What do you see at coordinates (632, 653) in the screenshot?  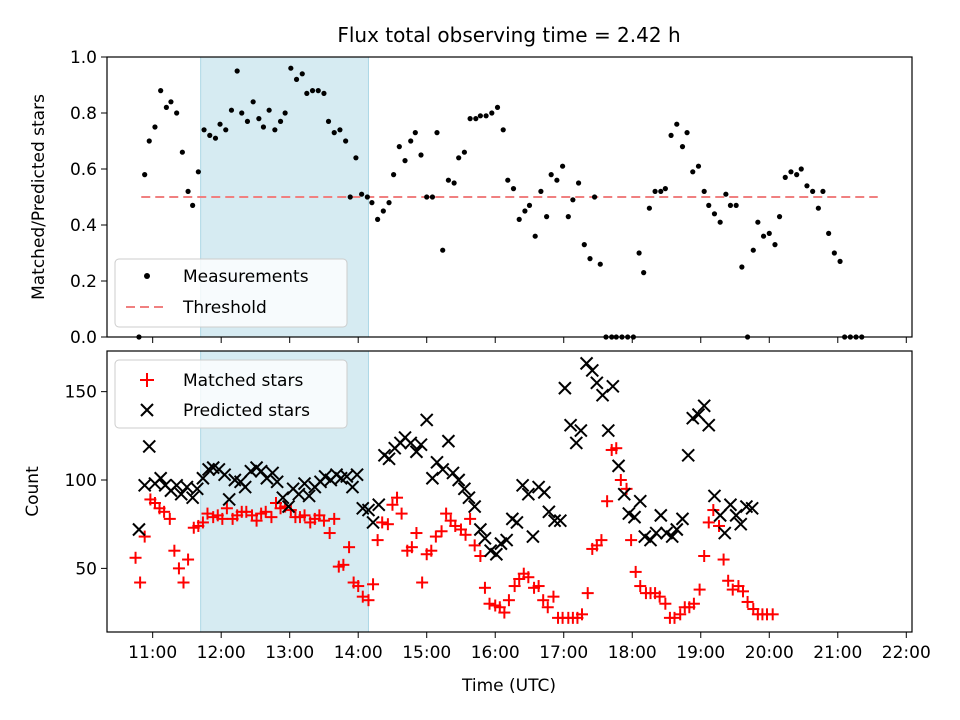 I see `x-tick-label: 18:00` at bounding box center [632, 653].